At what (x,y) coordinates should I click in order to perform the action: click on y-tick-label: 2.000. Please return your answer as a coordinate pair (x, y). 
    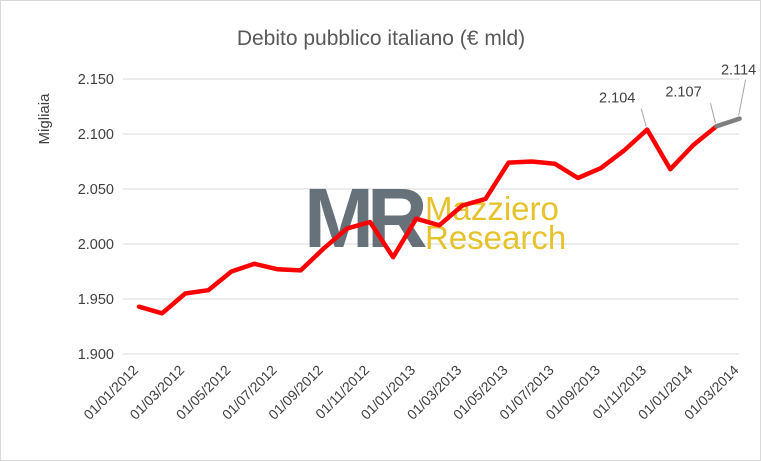
    Looking at the image, I should click on (96, 245).